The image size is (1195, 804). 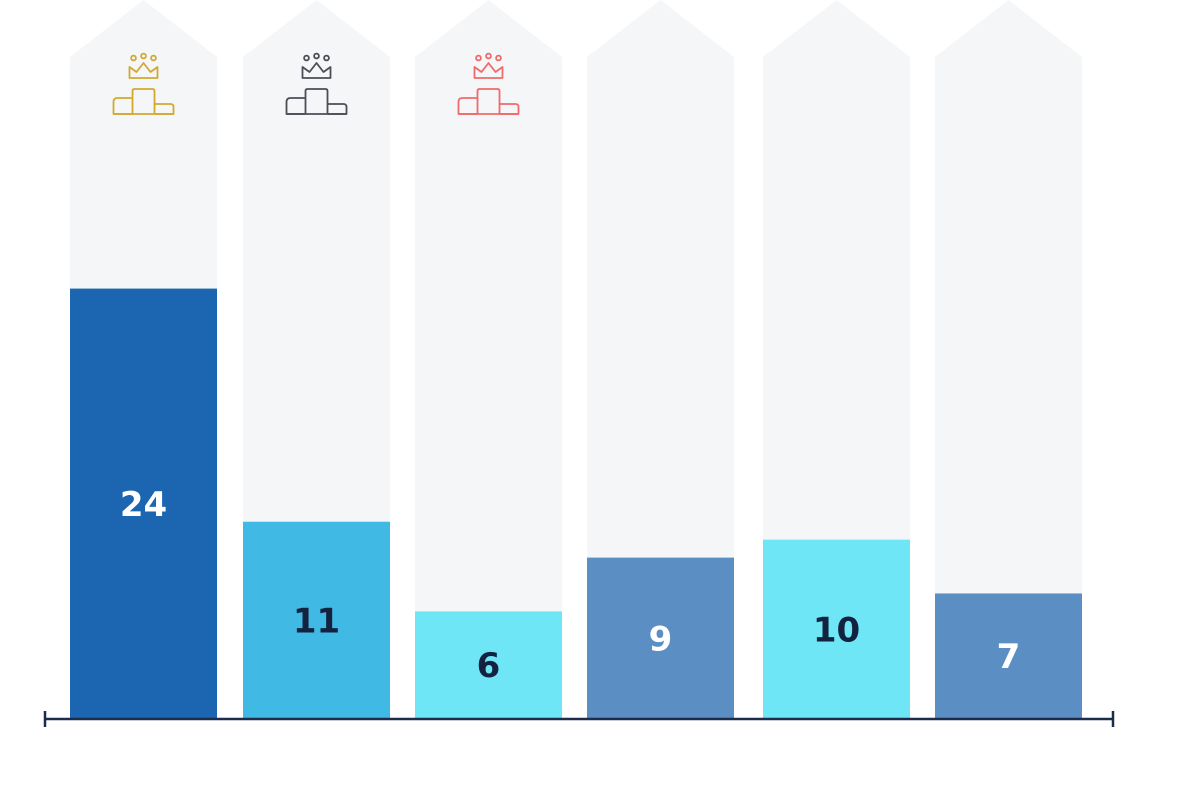 I want to click on bar-value-label: 10, so click(x=836, y=630).